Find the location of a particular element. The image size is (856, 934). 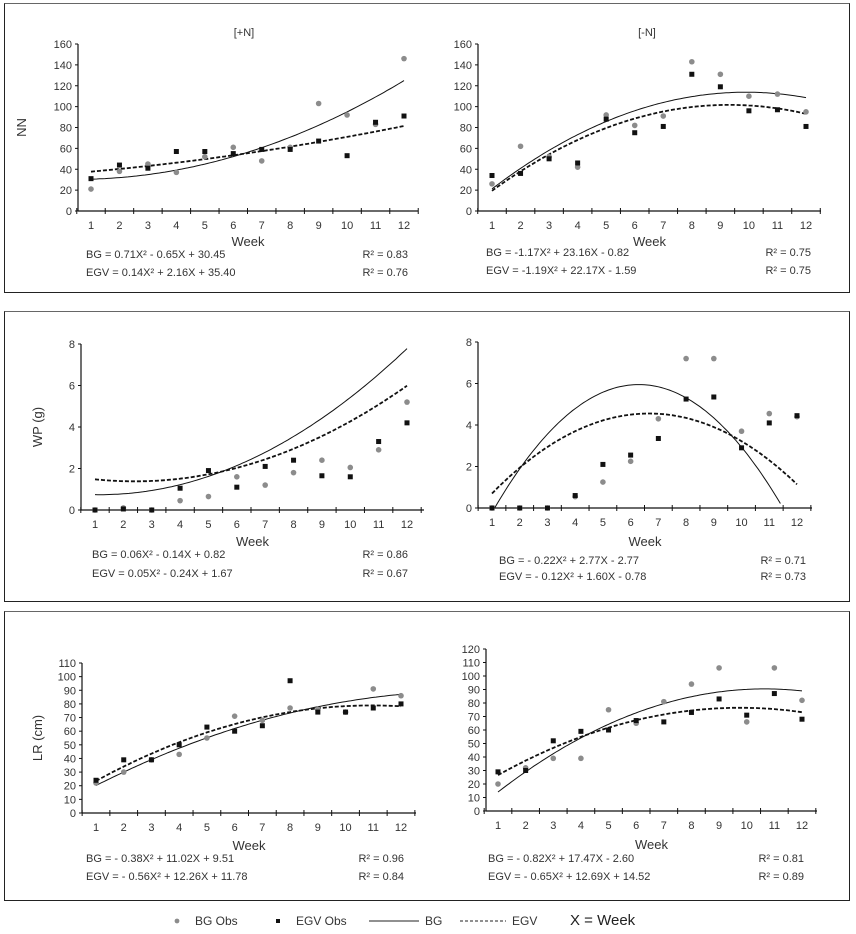

fit-equation: EGV = - 0.56X² + 12.26X + 11.78 is located at coordinates (167, 877).